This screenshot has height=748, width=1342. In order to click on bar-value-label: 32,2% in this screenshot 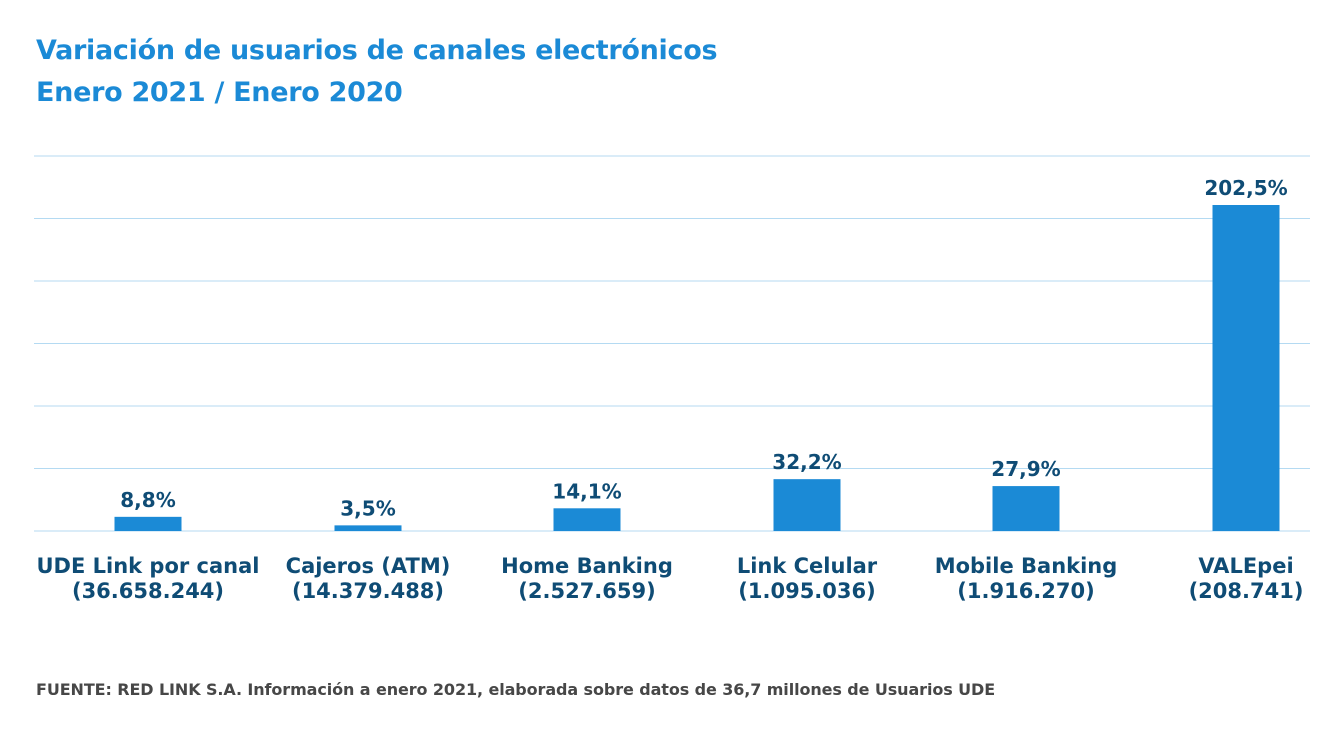, I will do `click(806, 462)`.